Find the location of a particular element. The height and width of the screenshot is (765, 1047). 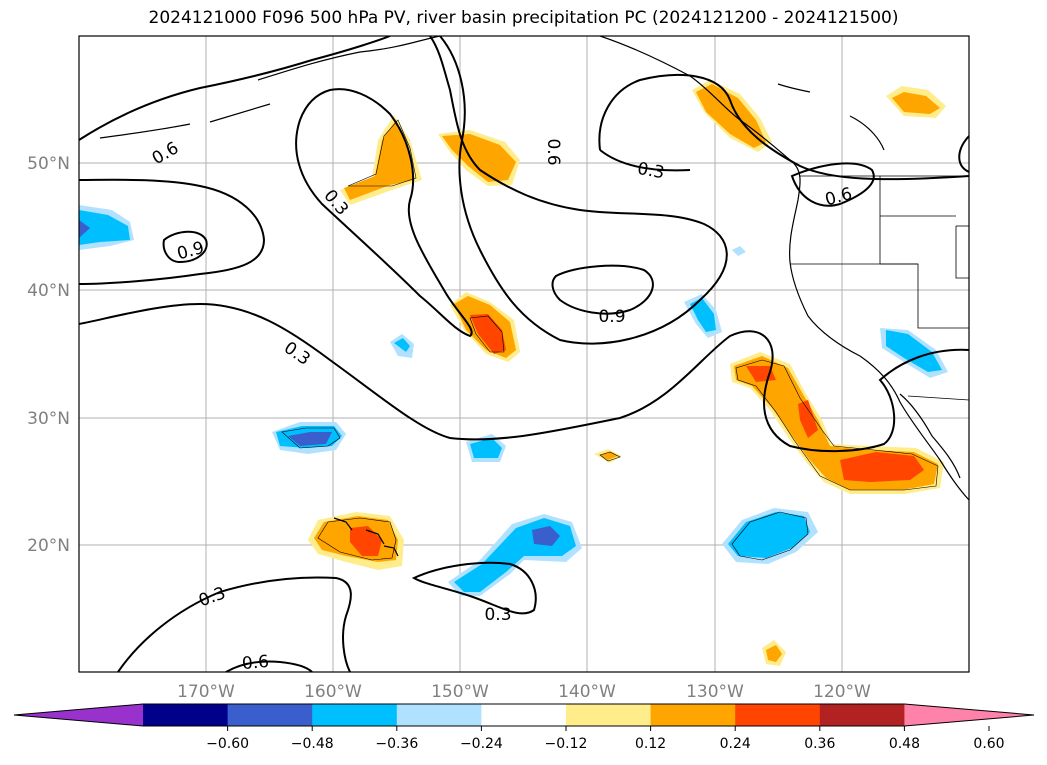

lat-label: 40°N is located at coordinates (48, 291).